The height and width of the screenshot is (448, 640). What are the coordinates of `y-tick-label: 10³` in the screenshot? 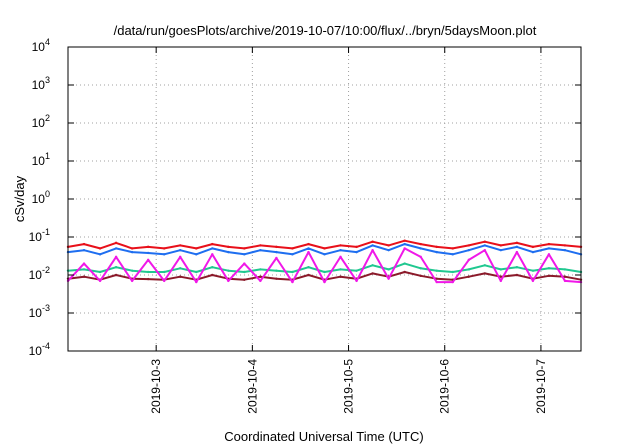 It's located at (41, 83).